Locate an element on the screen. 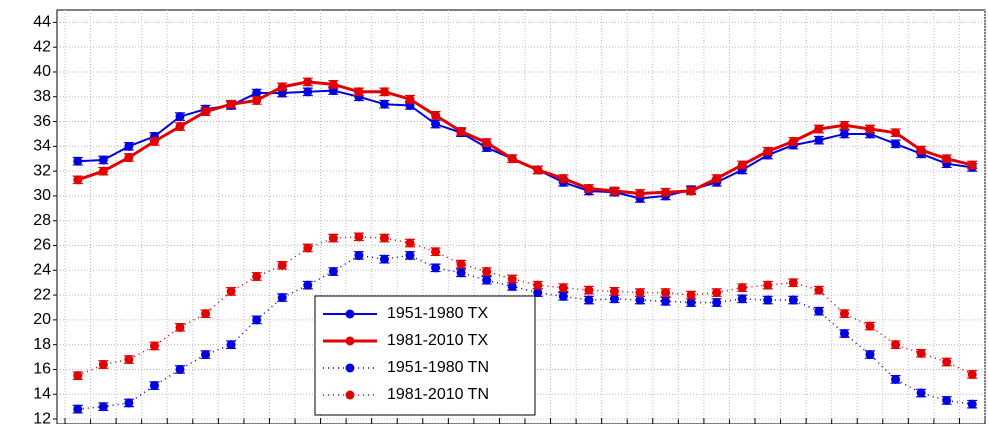  legend-label: 1981-2010 TX is located at coordinates (437, 340).